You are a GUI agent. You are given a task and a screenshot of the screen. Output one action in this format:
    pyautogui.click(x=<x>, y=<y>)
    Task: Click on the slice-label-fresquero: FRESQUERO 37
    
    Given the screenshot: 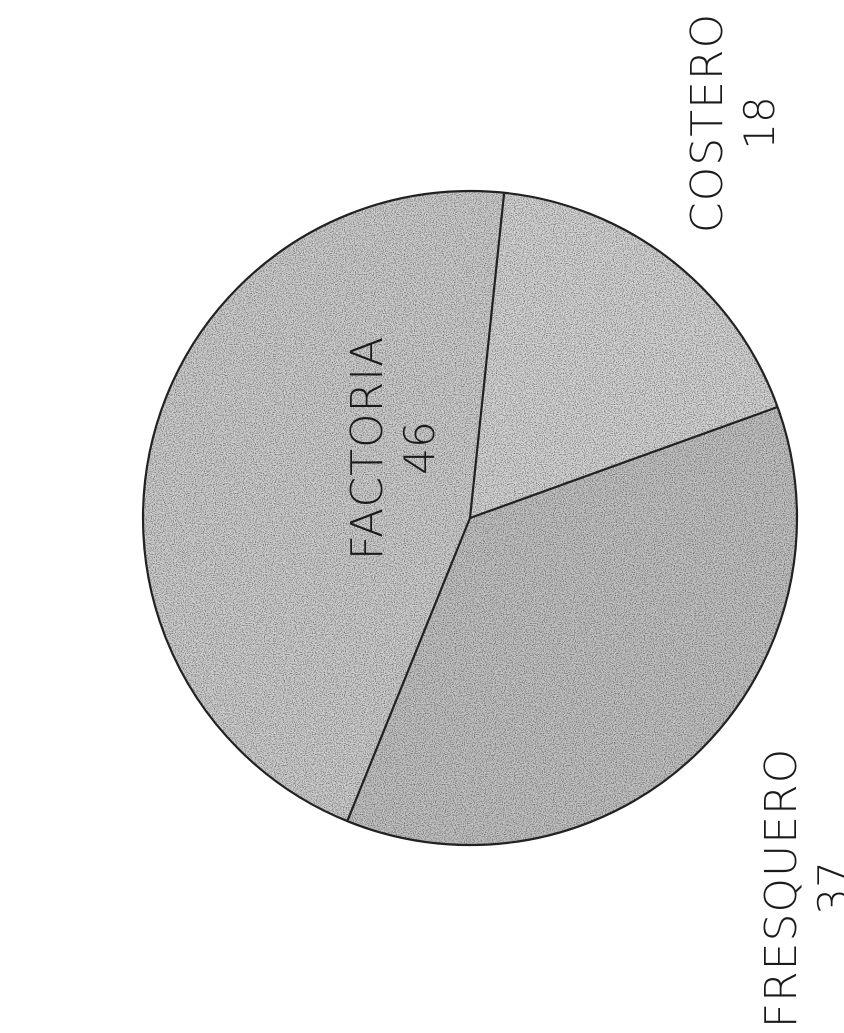 What is the action you would take?
    pyautogui.click(x=800, y=888)
    